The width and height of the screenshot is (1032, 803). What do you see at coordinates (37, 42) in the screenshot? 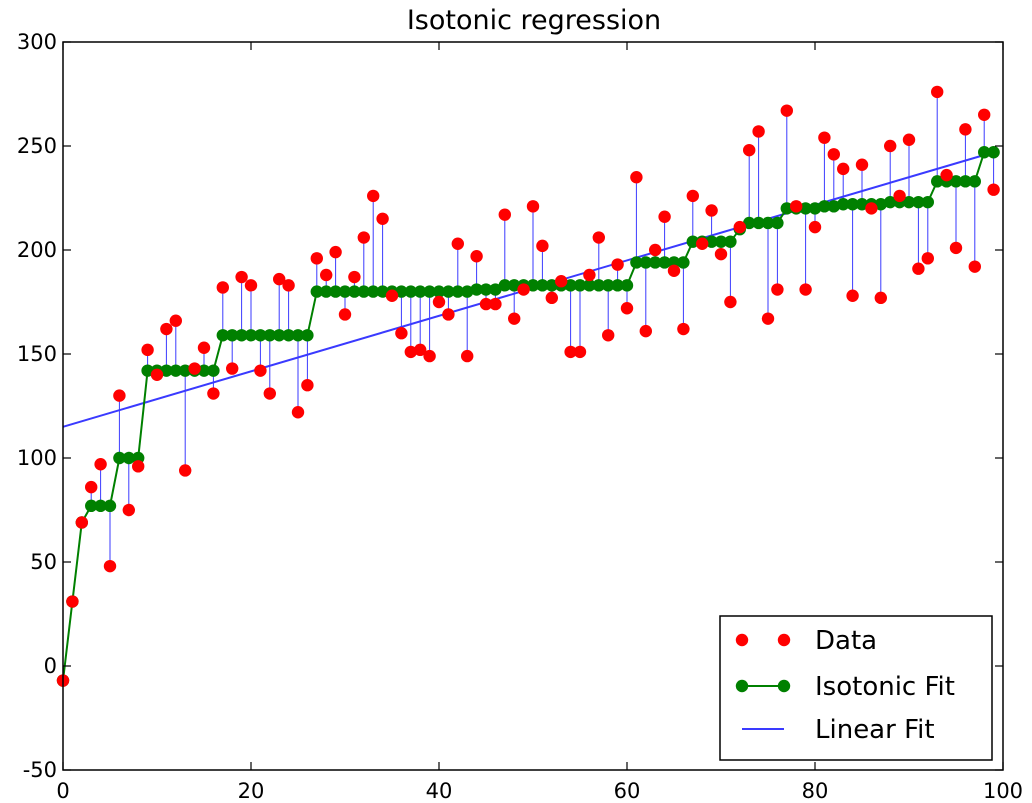
I see `y-tick-label: 300` at bounding box center [37, 42].